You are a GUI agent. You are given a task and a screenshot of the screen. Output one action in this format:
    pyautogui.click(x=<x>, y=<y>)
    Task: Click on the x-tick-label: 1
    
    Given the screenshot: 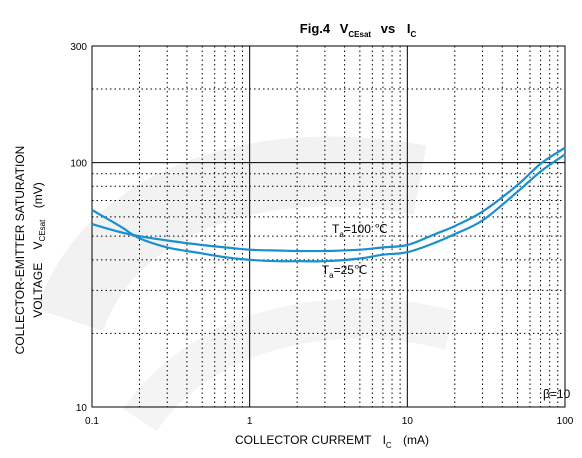 What is the action you would take?
    pyautogui.click(x=250, y=421)
    